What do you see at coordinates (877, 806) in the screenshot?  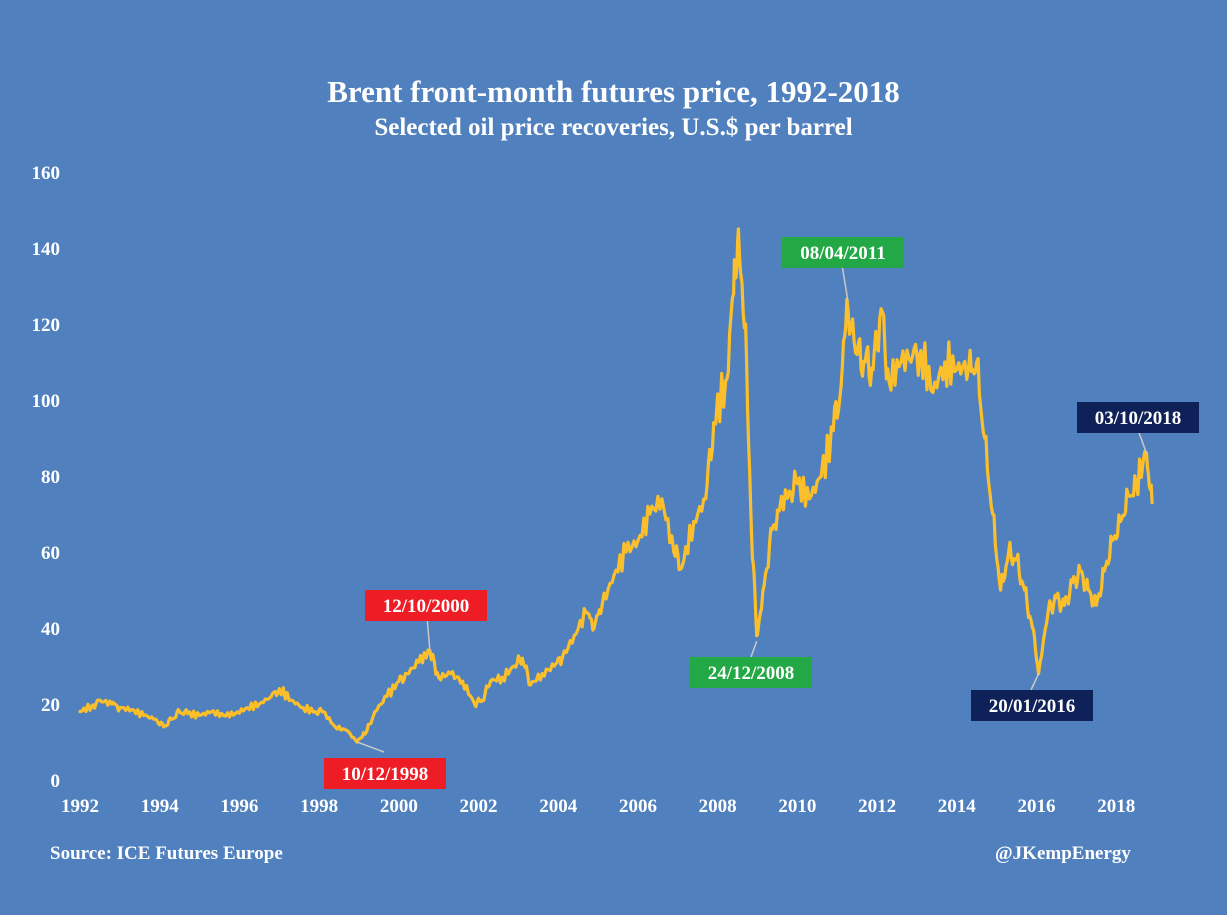 I see `x-tick-label: 2012` at bounding box center [877, 806].